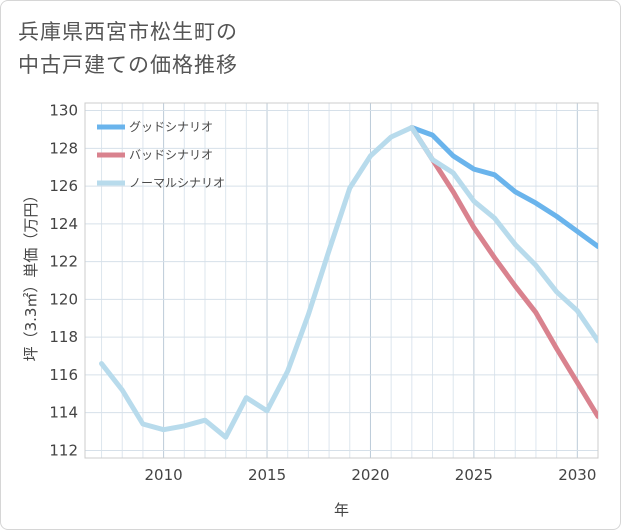 Image resolution: width=621 pixels, height=530 pixels. I want to click on x-tick-label: 2010, so click(164, 475).